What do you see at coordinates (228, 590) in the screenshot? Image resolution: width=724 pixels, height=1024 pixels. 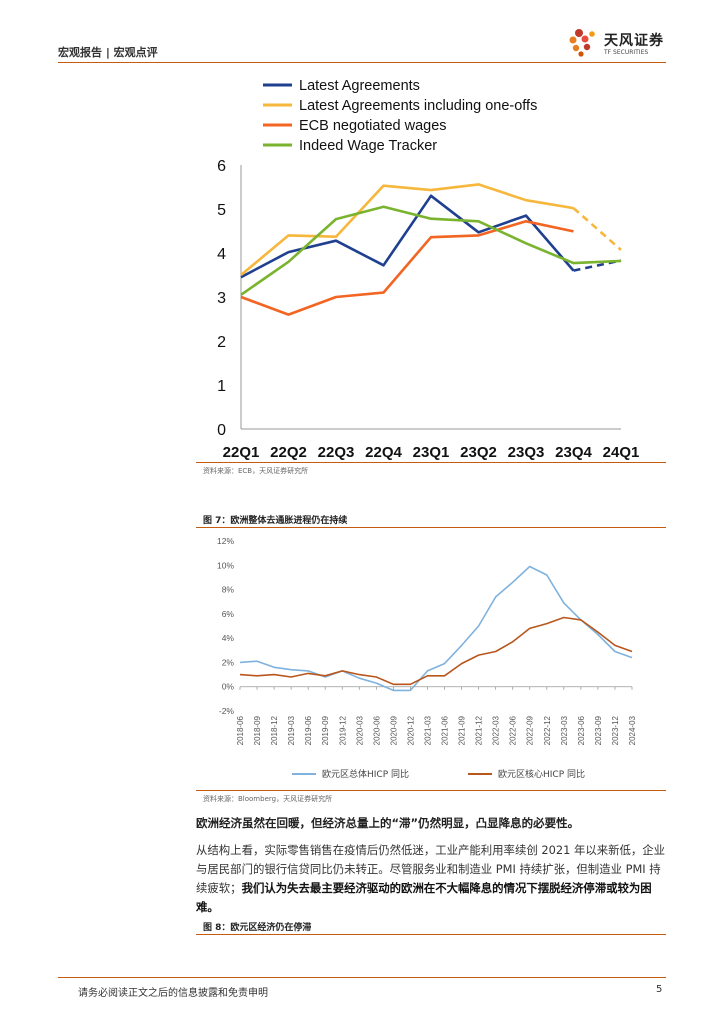 I see `y-tick-label: 8%` at bounding box center [228, 590].